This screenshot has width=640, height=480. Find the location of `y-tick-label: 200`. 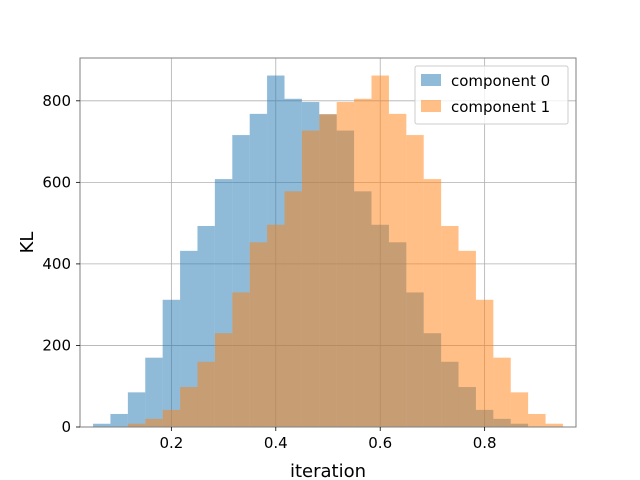

y-tick-label: 200 is located at coordinates (56, 345).